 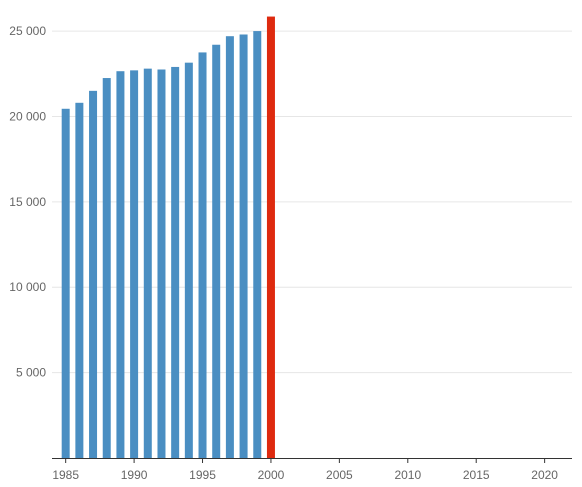 What do you see at coordinates (161, 264) in the screenshot?
I see `bar-1992` at bounding box center [161, 264].